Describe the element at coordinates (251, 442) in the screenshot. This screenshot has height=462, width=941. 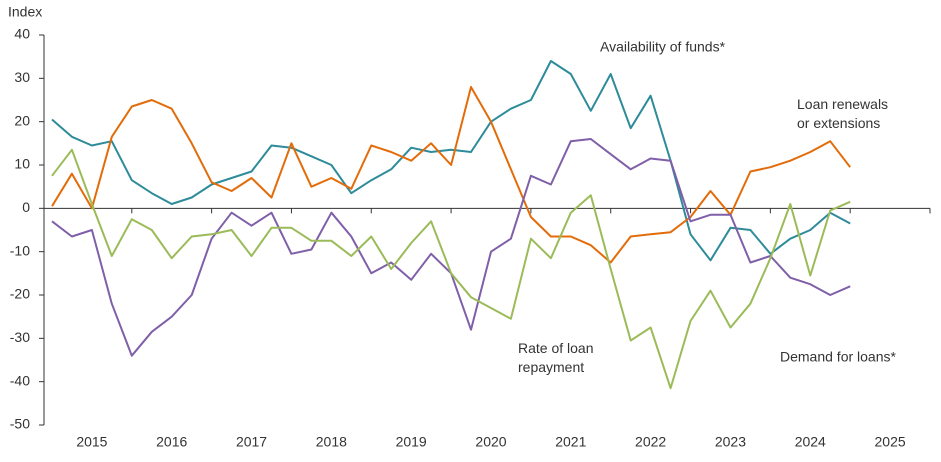
I see `x-tick-label: 2017` at that location.